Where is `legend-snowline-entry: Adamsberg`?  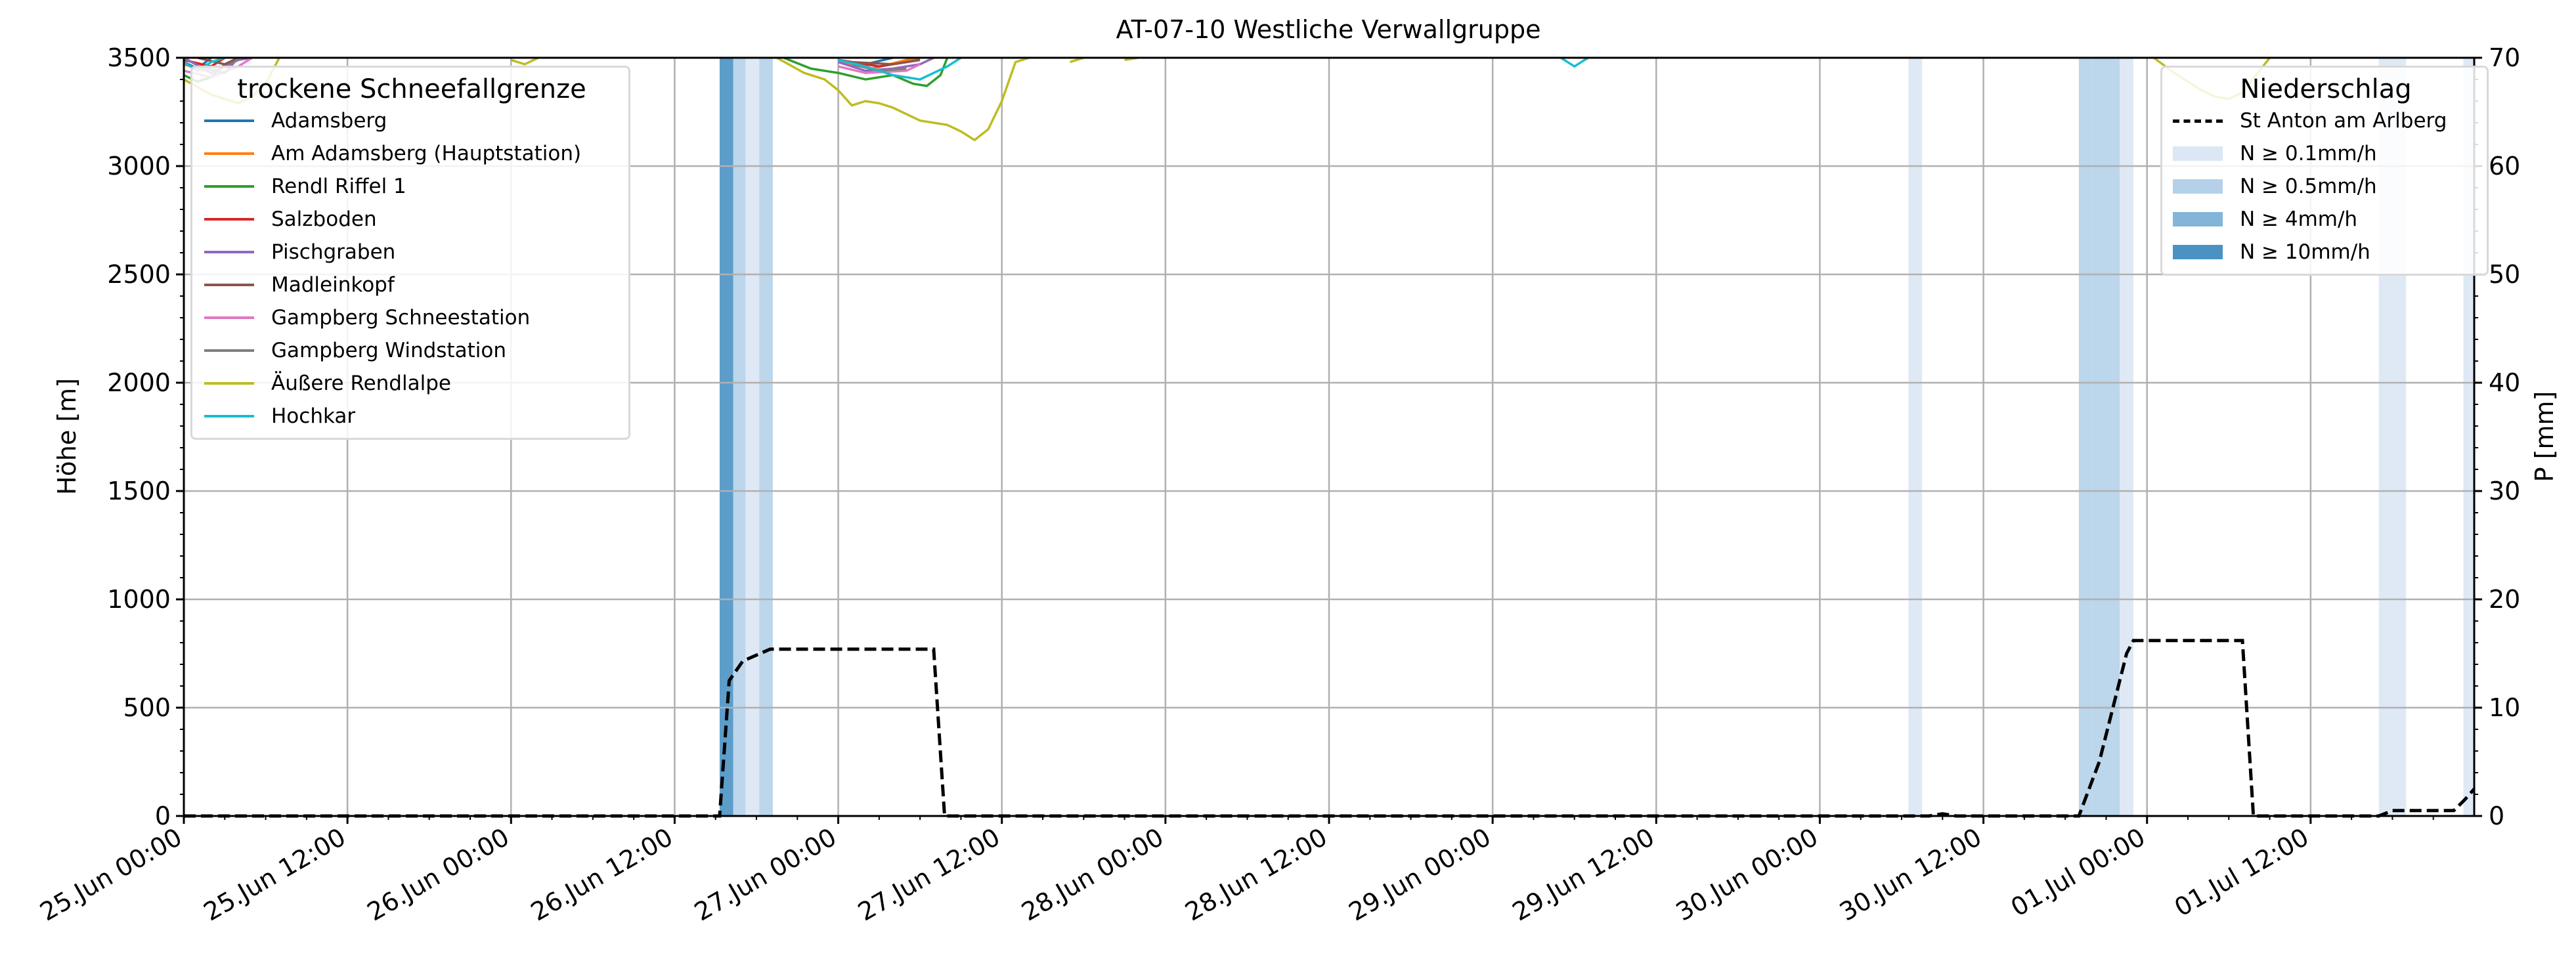 legend-snowline-entry: Adamsberg is located at coordinates (411, 120).